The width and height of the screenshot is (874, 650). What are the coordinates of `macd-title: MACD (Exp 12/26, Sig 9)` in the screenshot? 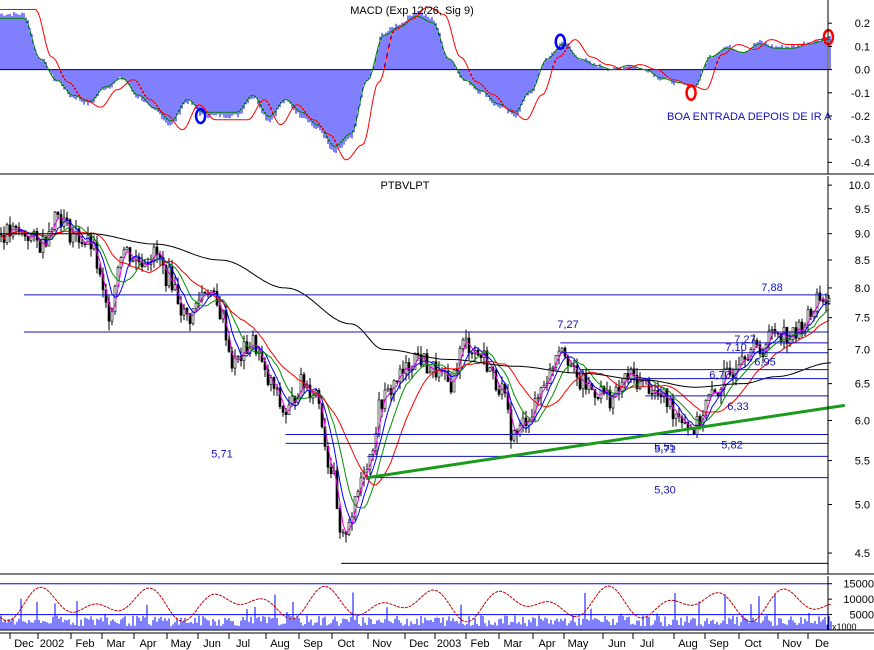 It's located at (412, 11).